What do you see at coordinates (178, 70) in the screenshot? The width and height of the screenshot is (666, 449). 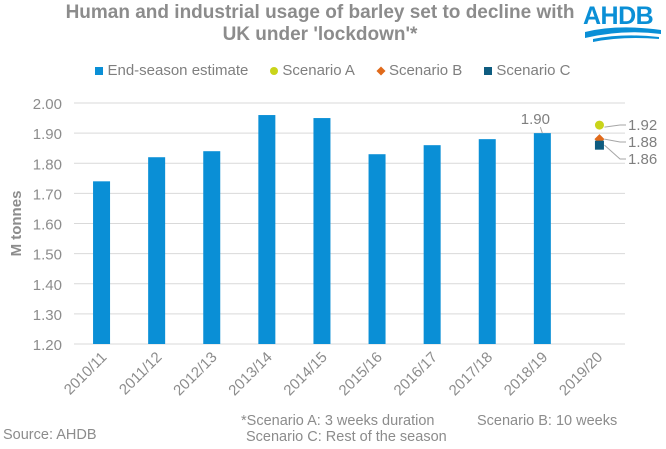 I see `legend-label: End-season estimate` at bounding box center [178, 70].